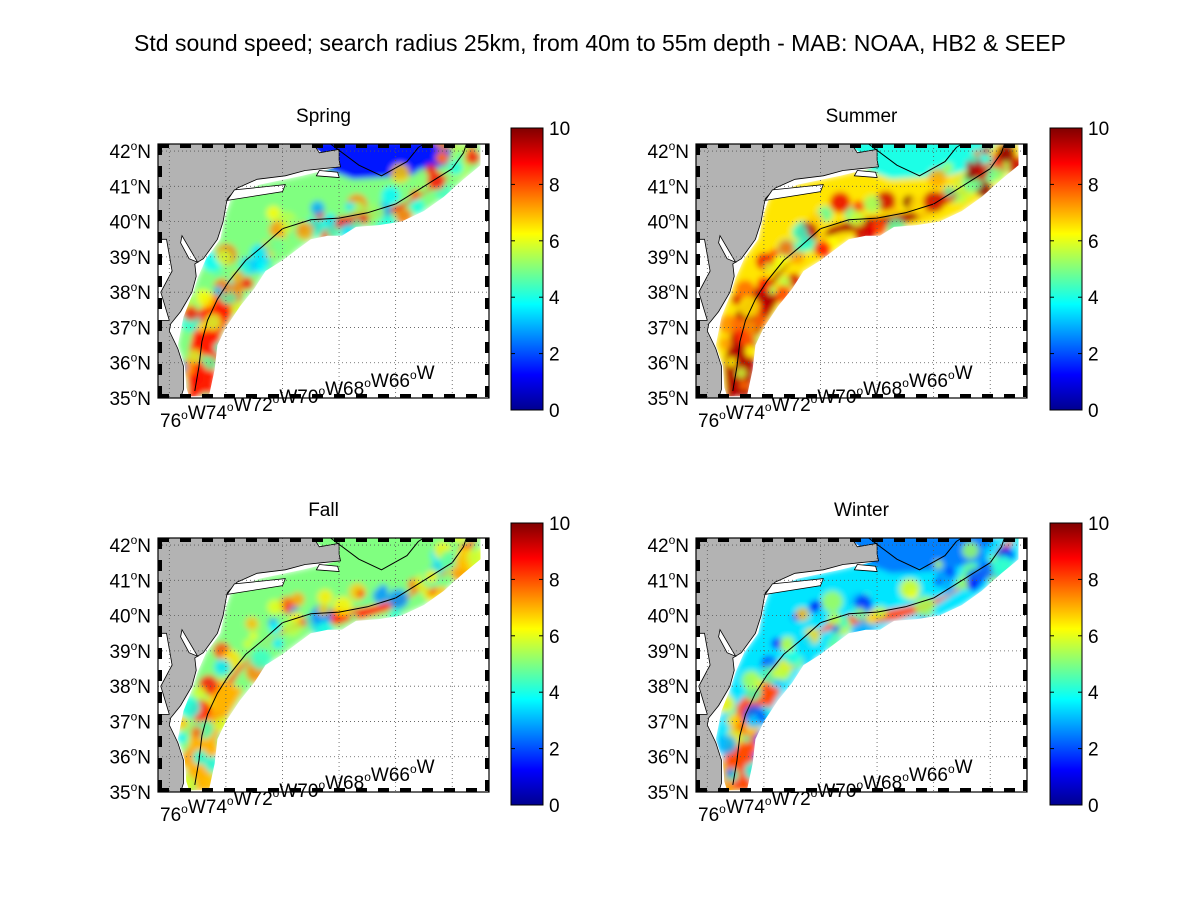  Describe the element at coordinates (862, 116) in the screenshot. I see `panel-title: Summer` at that location.